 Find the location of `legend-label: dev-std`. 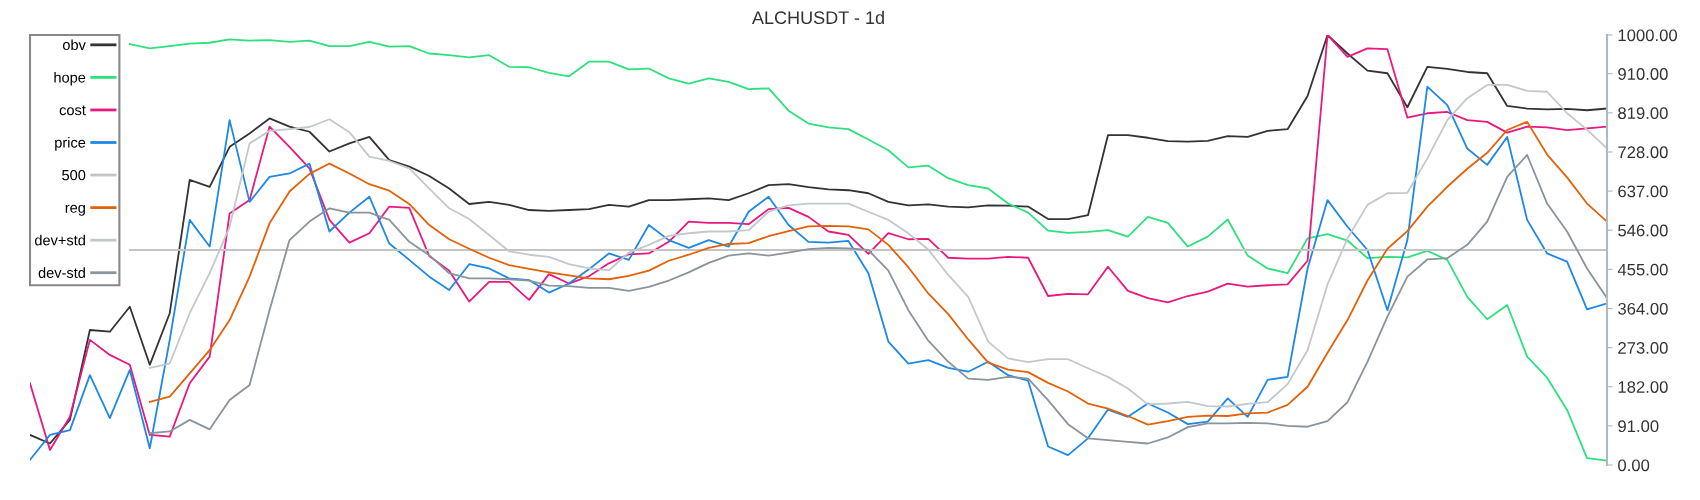

legend-label: dev-std is located at coordinates (61, 272).